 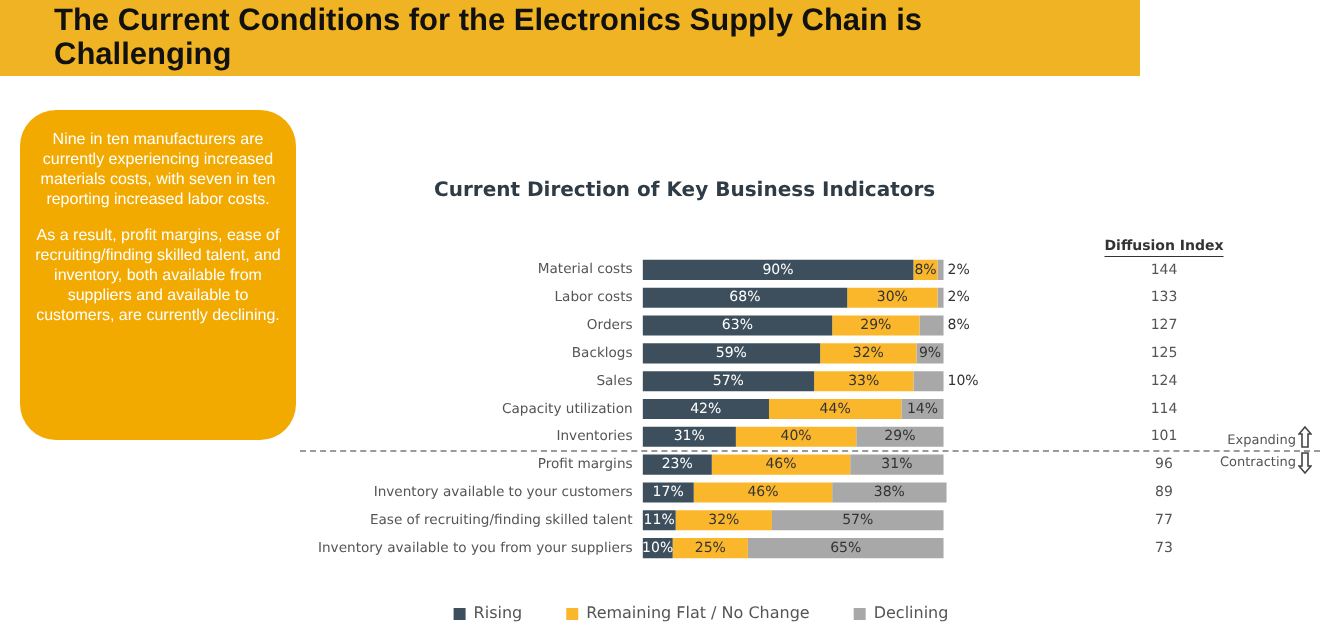 I want to click on chart-subtitle: Current Direction of Key Business Indicators, so click(x=685, y=191).